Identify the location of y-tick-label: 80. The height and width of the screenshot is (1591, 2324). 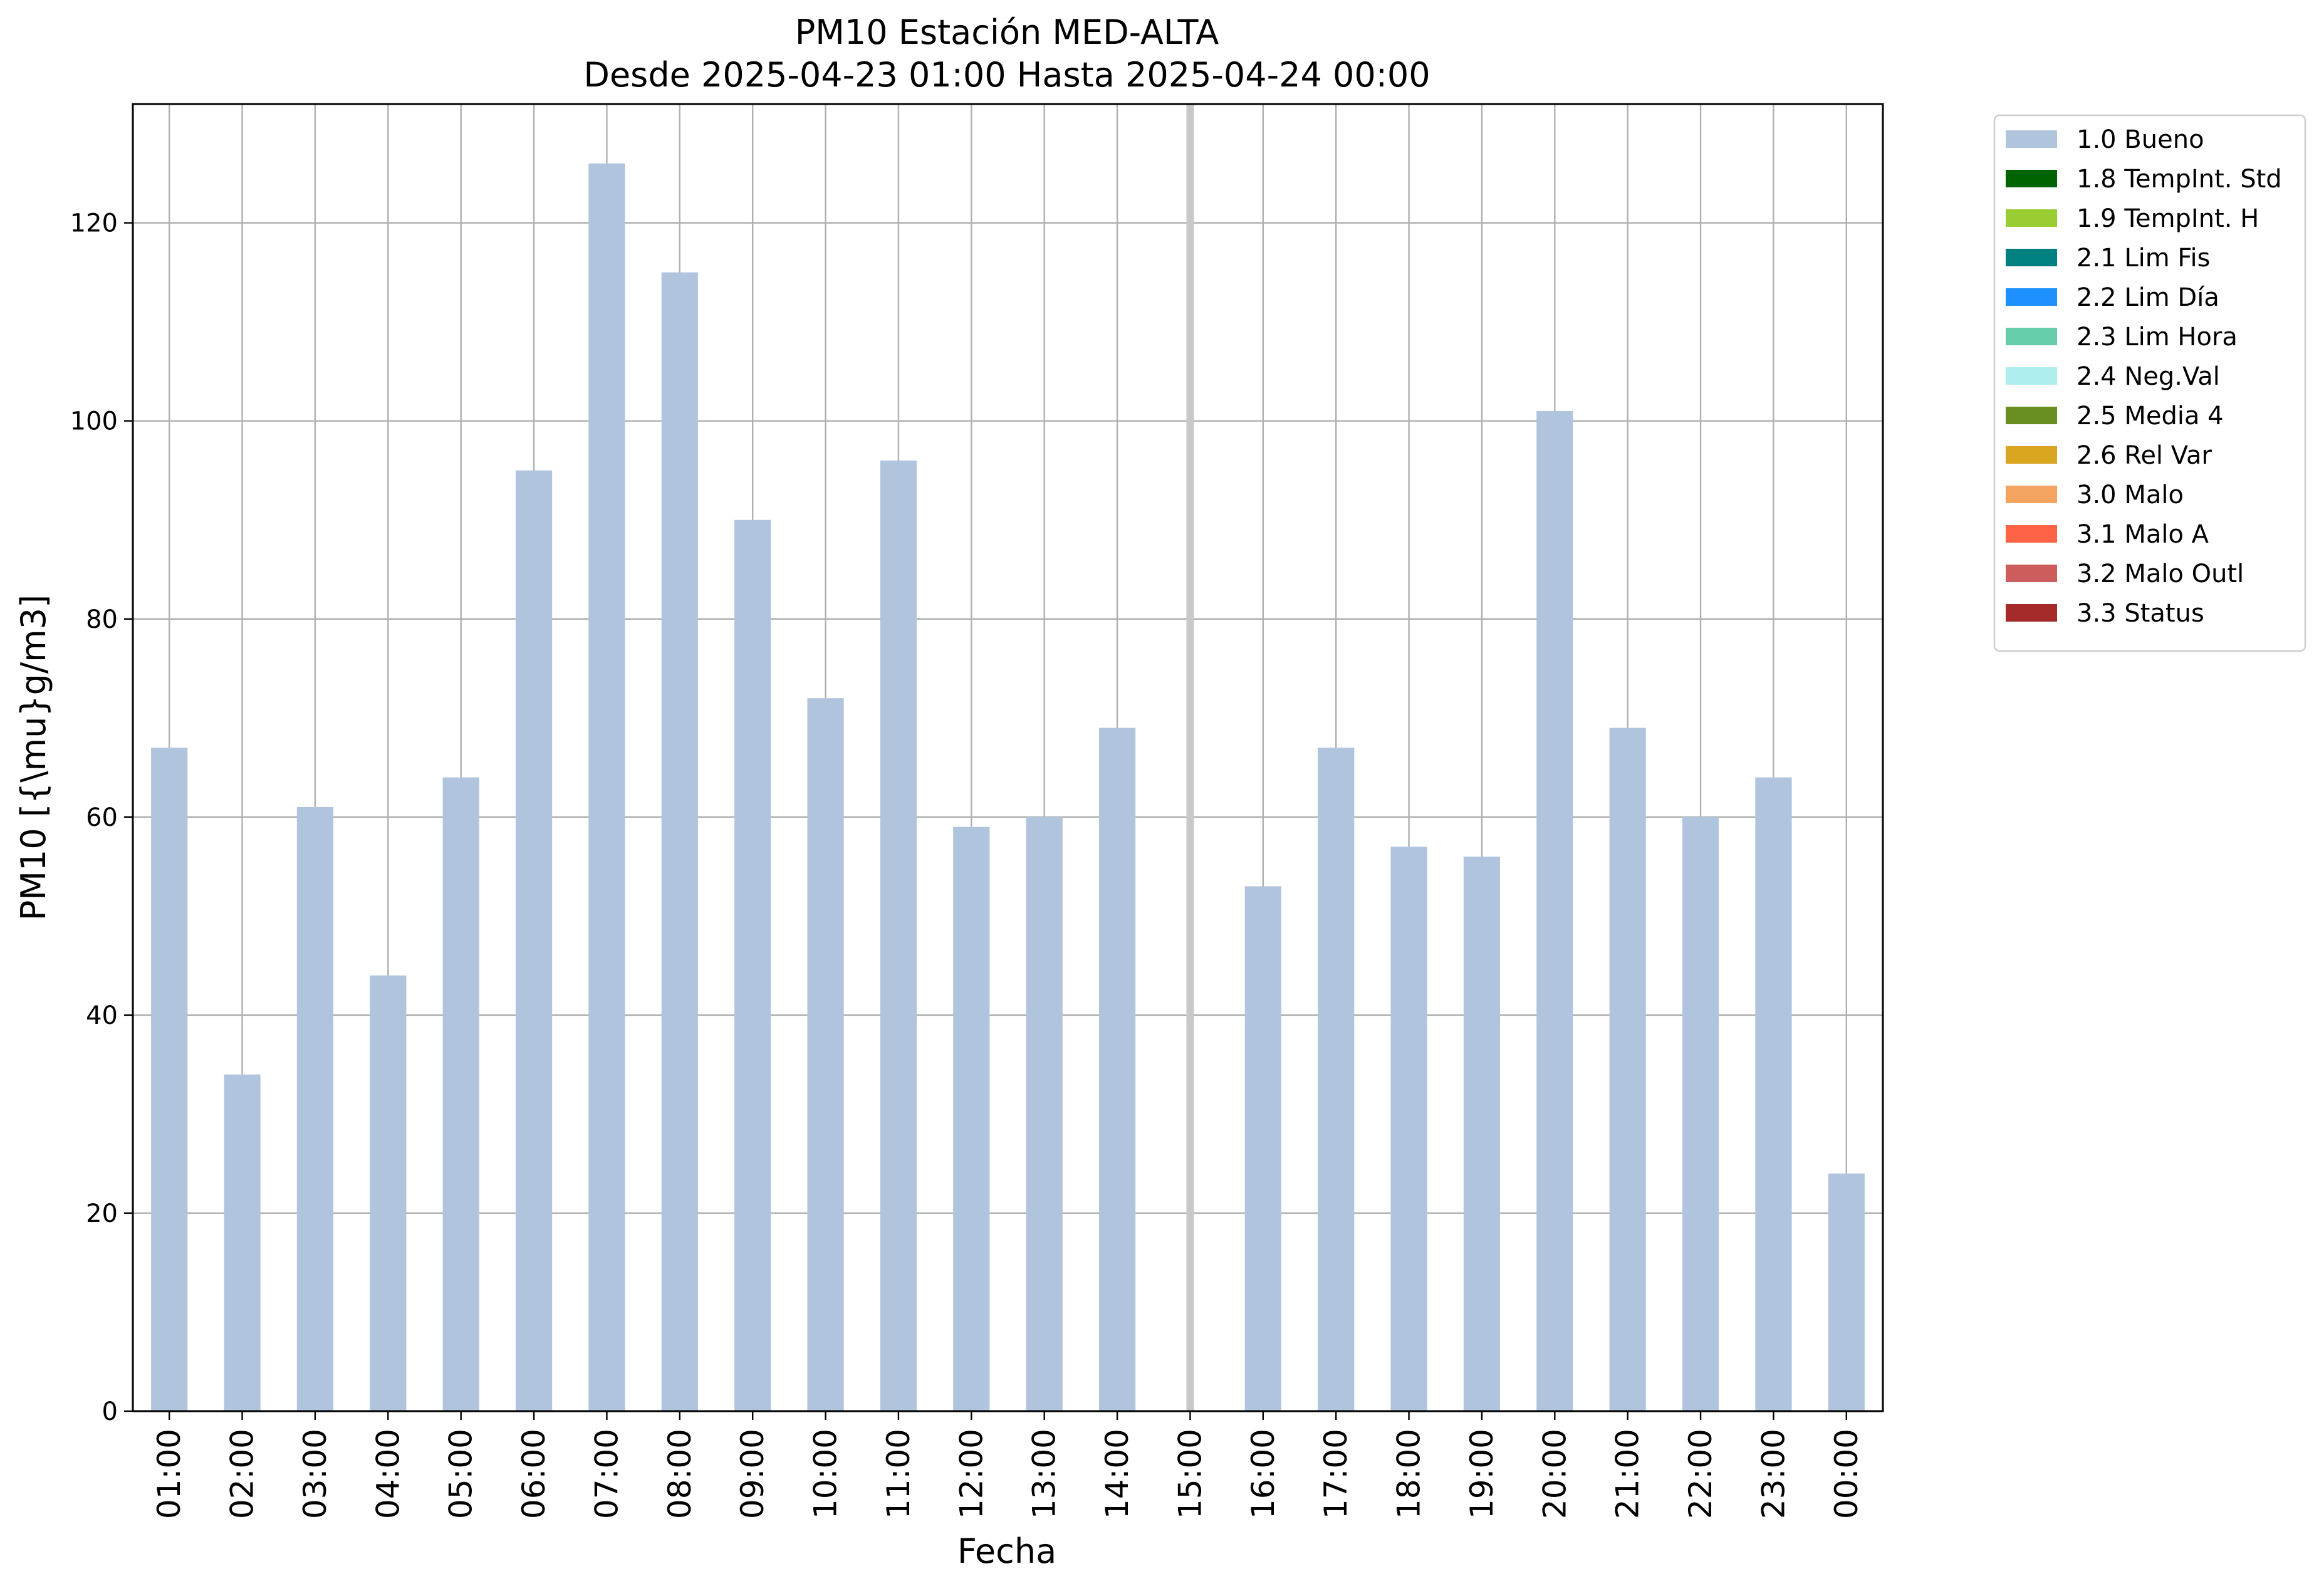
(102, 619).